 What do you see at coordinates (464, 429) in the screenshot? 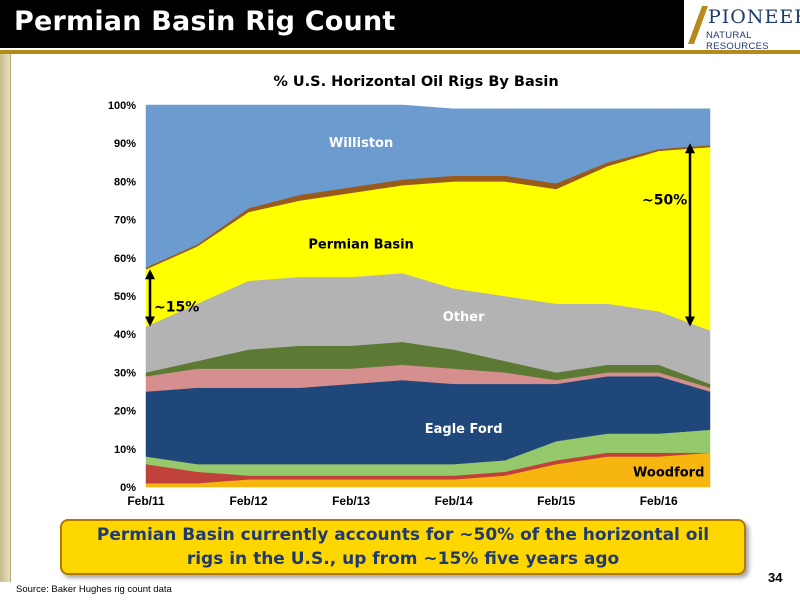
I see `series-label-eagle-ford: Eagle Ford` at bounding box center [464, 429].